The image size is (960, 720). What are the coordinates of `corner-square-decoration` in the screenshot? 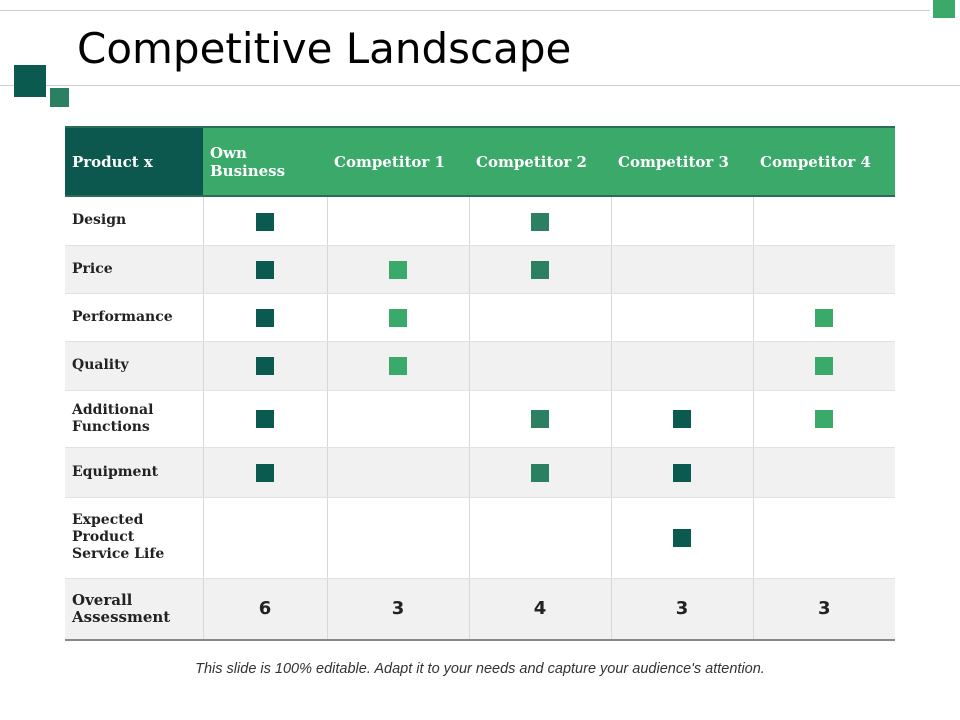 It's located at (944, 9).